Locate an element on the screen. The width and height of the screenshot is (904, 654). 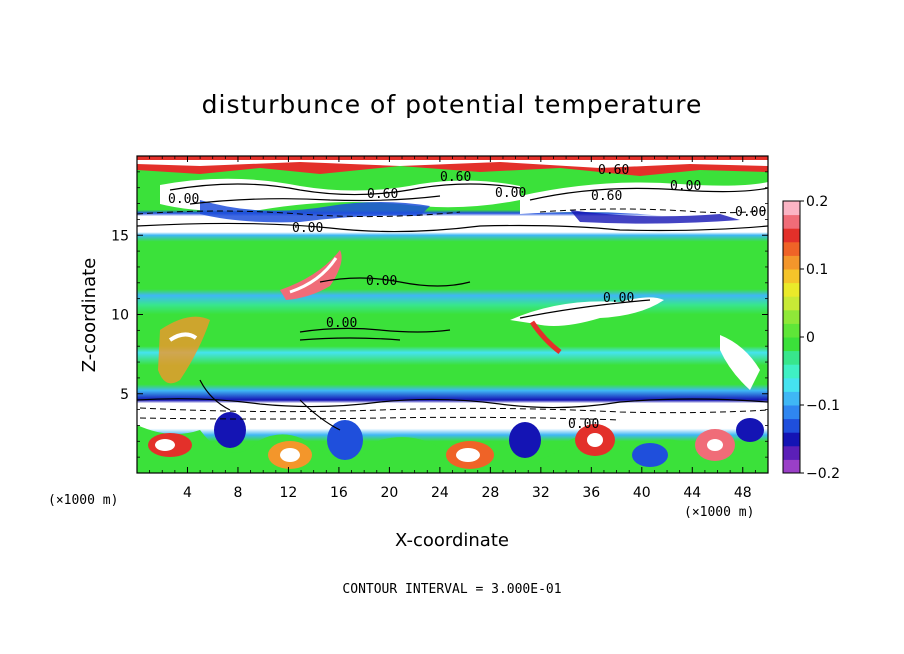
z-unit-label: (×1000 m) is located at coordinates (83, 500).